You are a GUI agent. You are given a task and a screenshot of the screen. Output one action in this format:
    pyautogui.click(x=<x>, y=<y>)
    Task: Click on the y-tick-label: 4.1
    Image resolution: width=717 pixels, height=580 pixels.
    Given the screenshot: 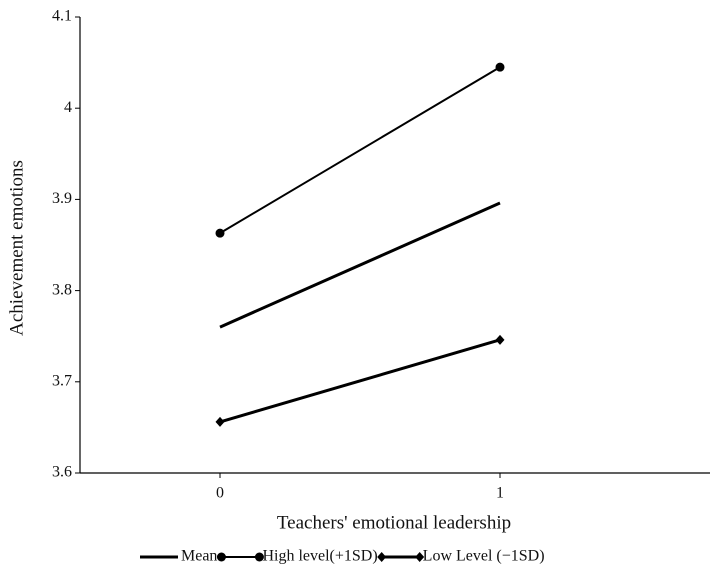 What is the action you would take?
    pyautogui.click(x=62, y=16)
    